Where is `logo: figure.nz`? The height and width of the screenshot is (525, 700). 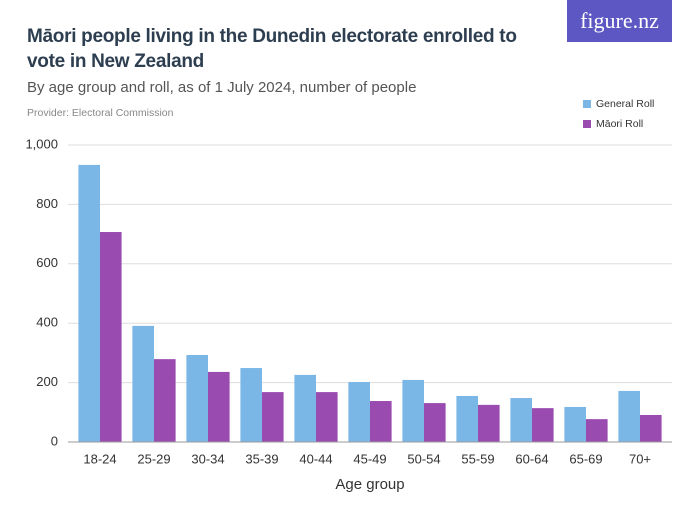 logo: figure.nz is located at coordinates (619, 21).